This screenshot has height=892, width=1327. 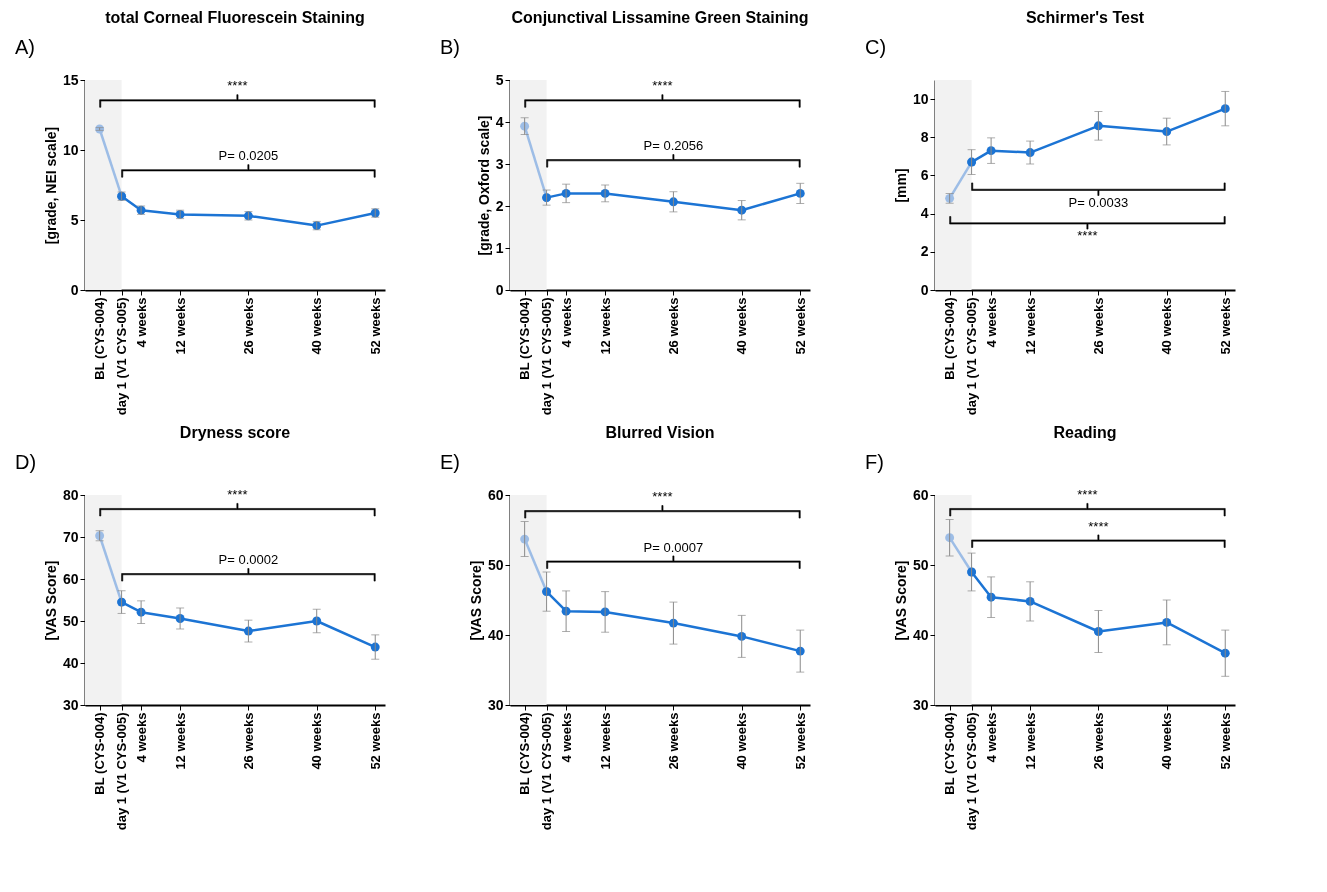 What do you see at coordinates (660, 432) in the screenshot?
I see `chart-title: Blurred Vision` at bounding box center [660, 432].